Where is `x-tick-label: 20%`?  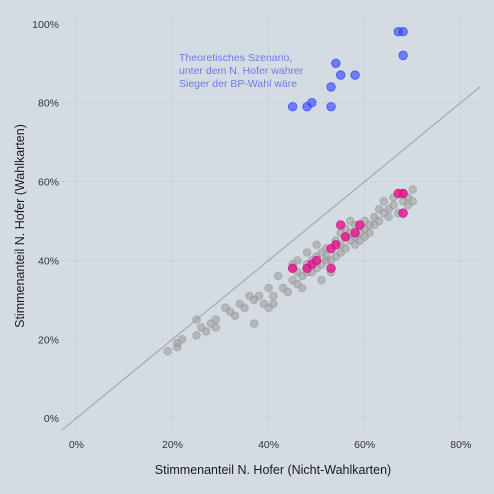 x-tick-label: 20% is located at coordinates (172, 445).